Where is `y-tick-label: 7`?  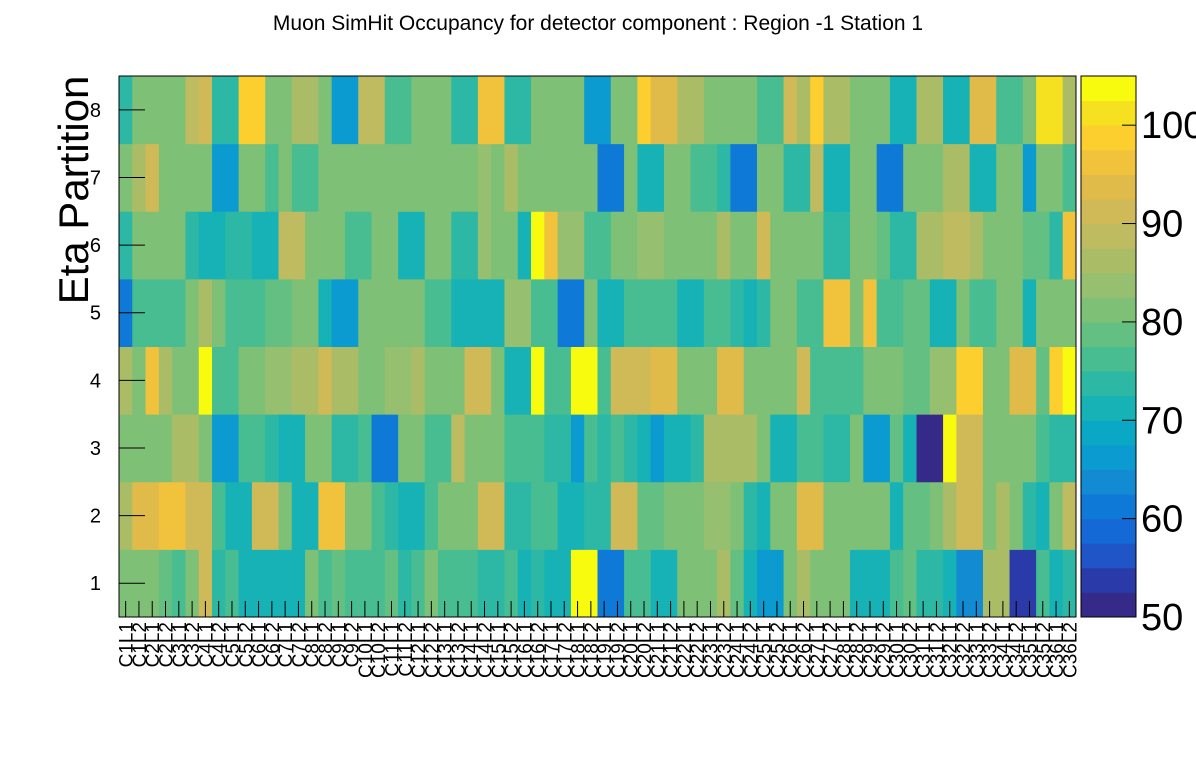 y-tick-label: 7 is located at coordinates (95, 178).